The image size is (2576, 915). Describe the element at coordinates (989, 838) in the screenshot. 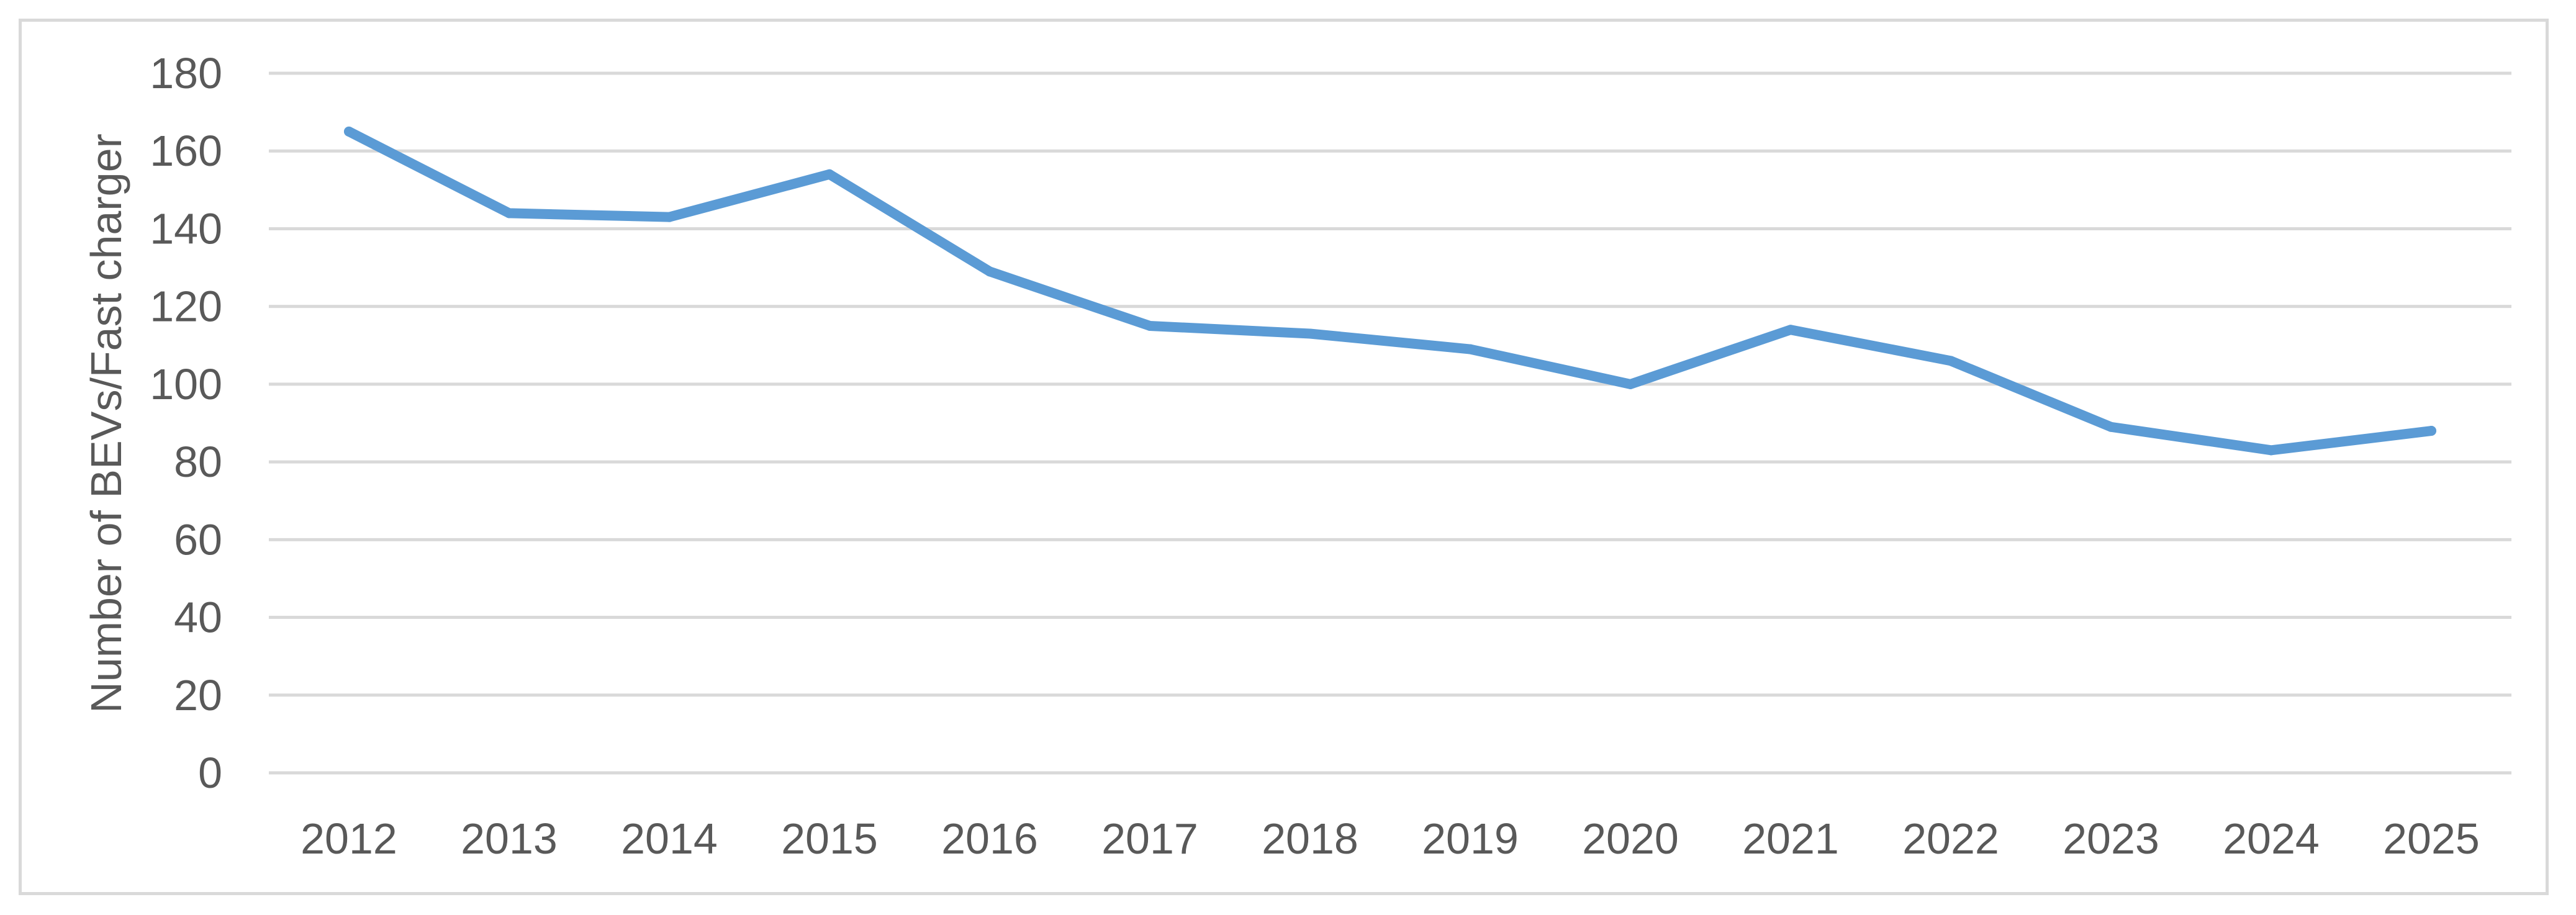

I see `x-tick-label: 2016` at that location.